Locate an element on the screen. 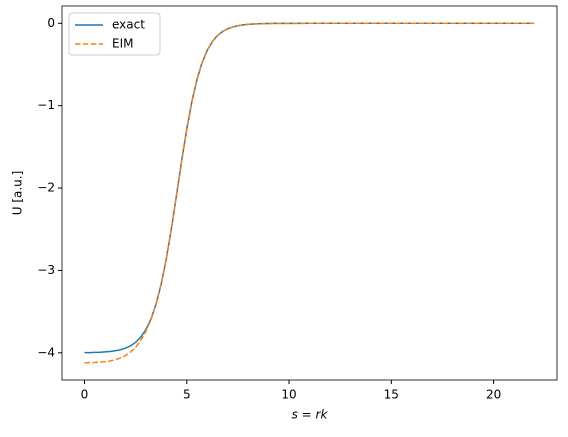 The width and height of the screenshot is (568, 437). x-tick-label: 10 is located at coordinates (288, 395).